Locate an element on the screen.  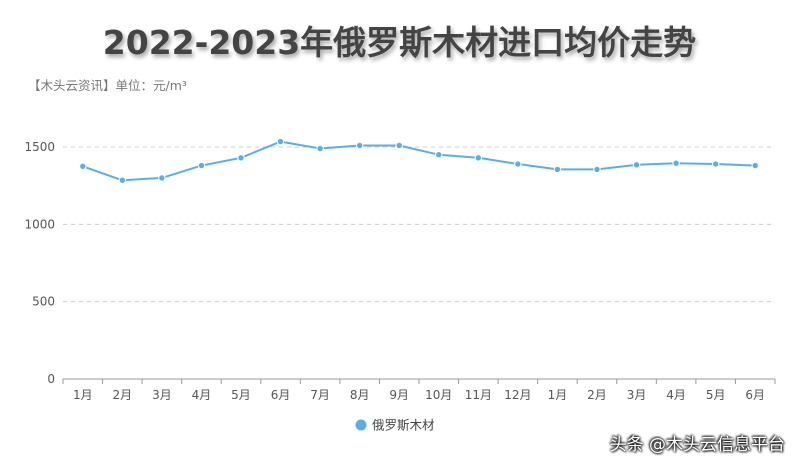
x-tick-label: 9月 is located at coordinates (399, 395).